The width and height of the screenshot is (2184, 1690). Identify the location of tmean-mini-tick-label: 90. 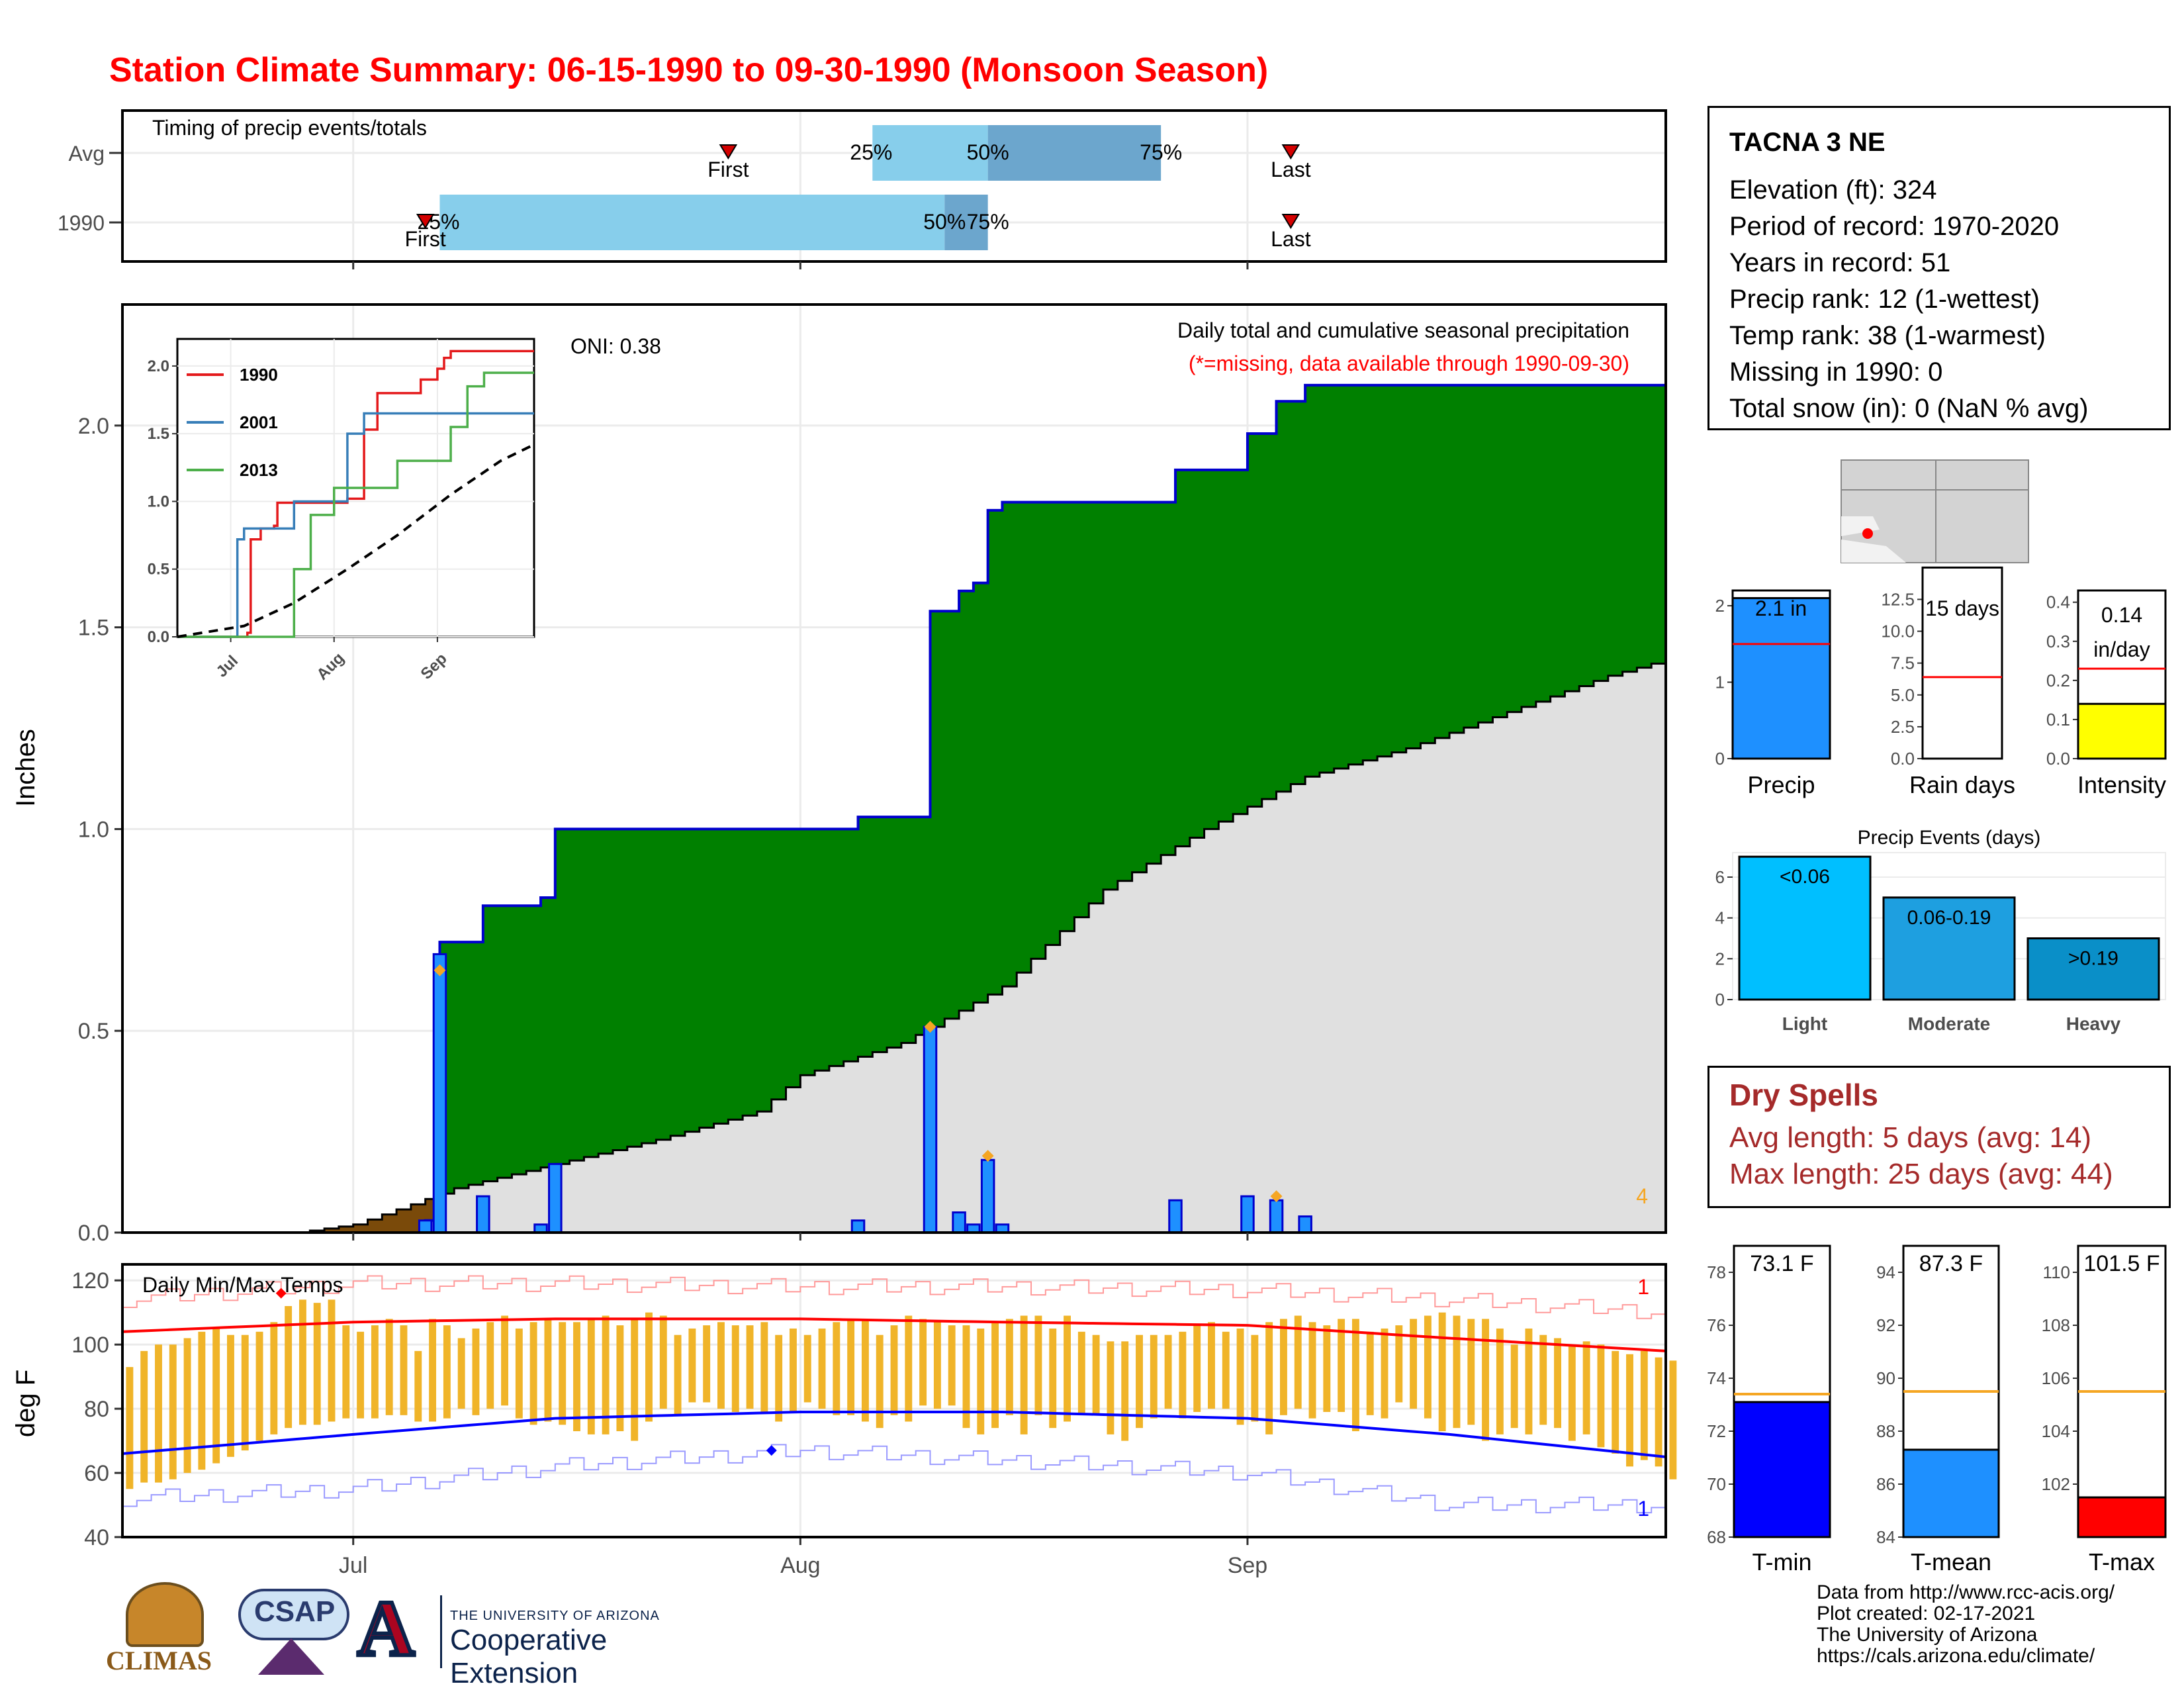
(1885, 1378).